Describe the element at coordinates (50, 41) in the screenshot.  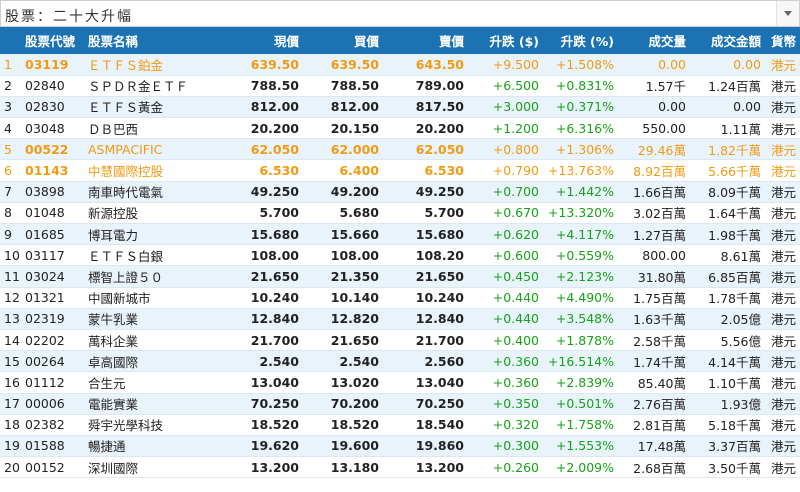
I see `col-code: 股票代號` at that location.